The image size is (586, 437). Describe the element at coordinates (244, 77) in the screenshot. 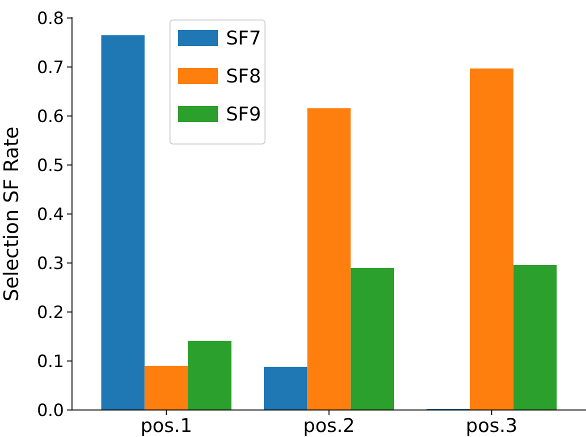

I see `legend-label: SF8` at that location.